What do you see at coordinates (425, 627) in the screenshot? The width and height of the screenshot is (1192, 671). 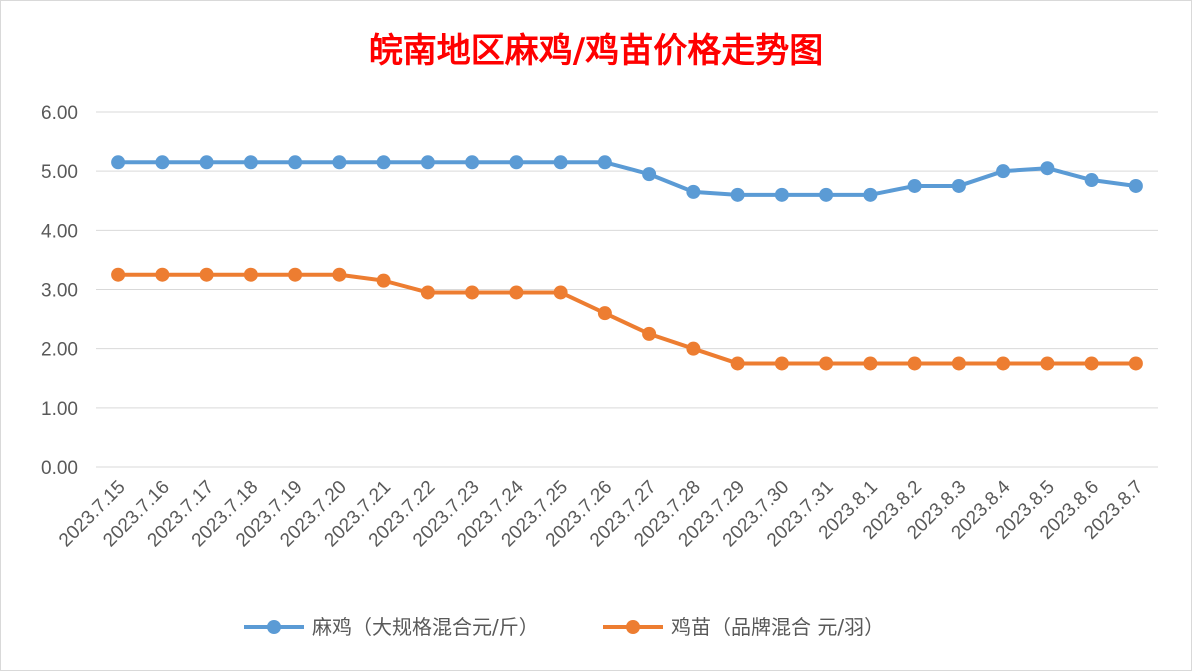 I see `legend-label: 麻鸡（大规格混合元/斤）` at bounding box center [425, 627].